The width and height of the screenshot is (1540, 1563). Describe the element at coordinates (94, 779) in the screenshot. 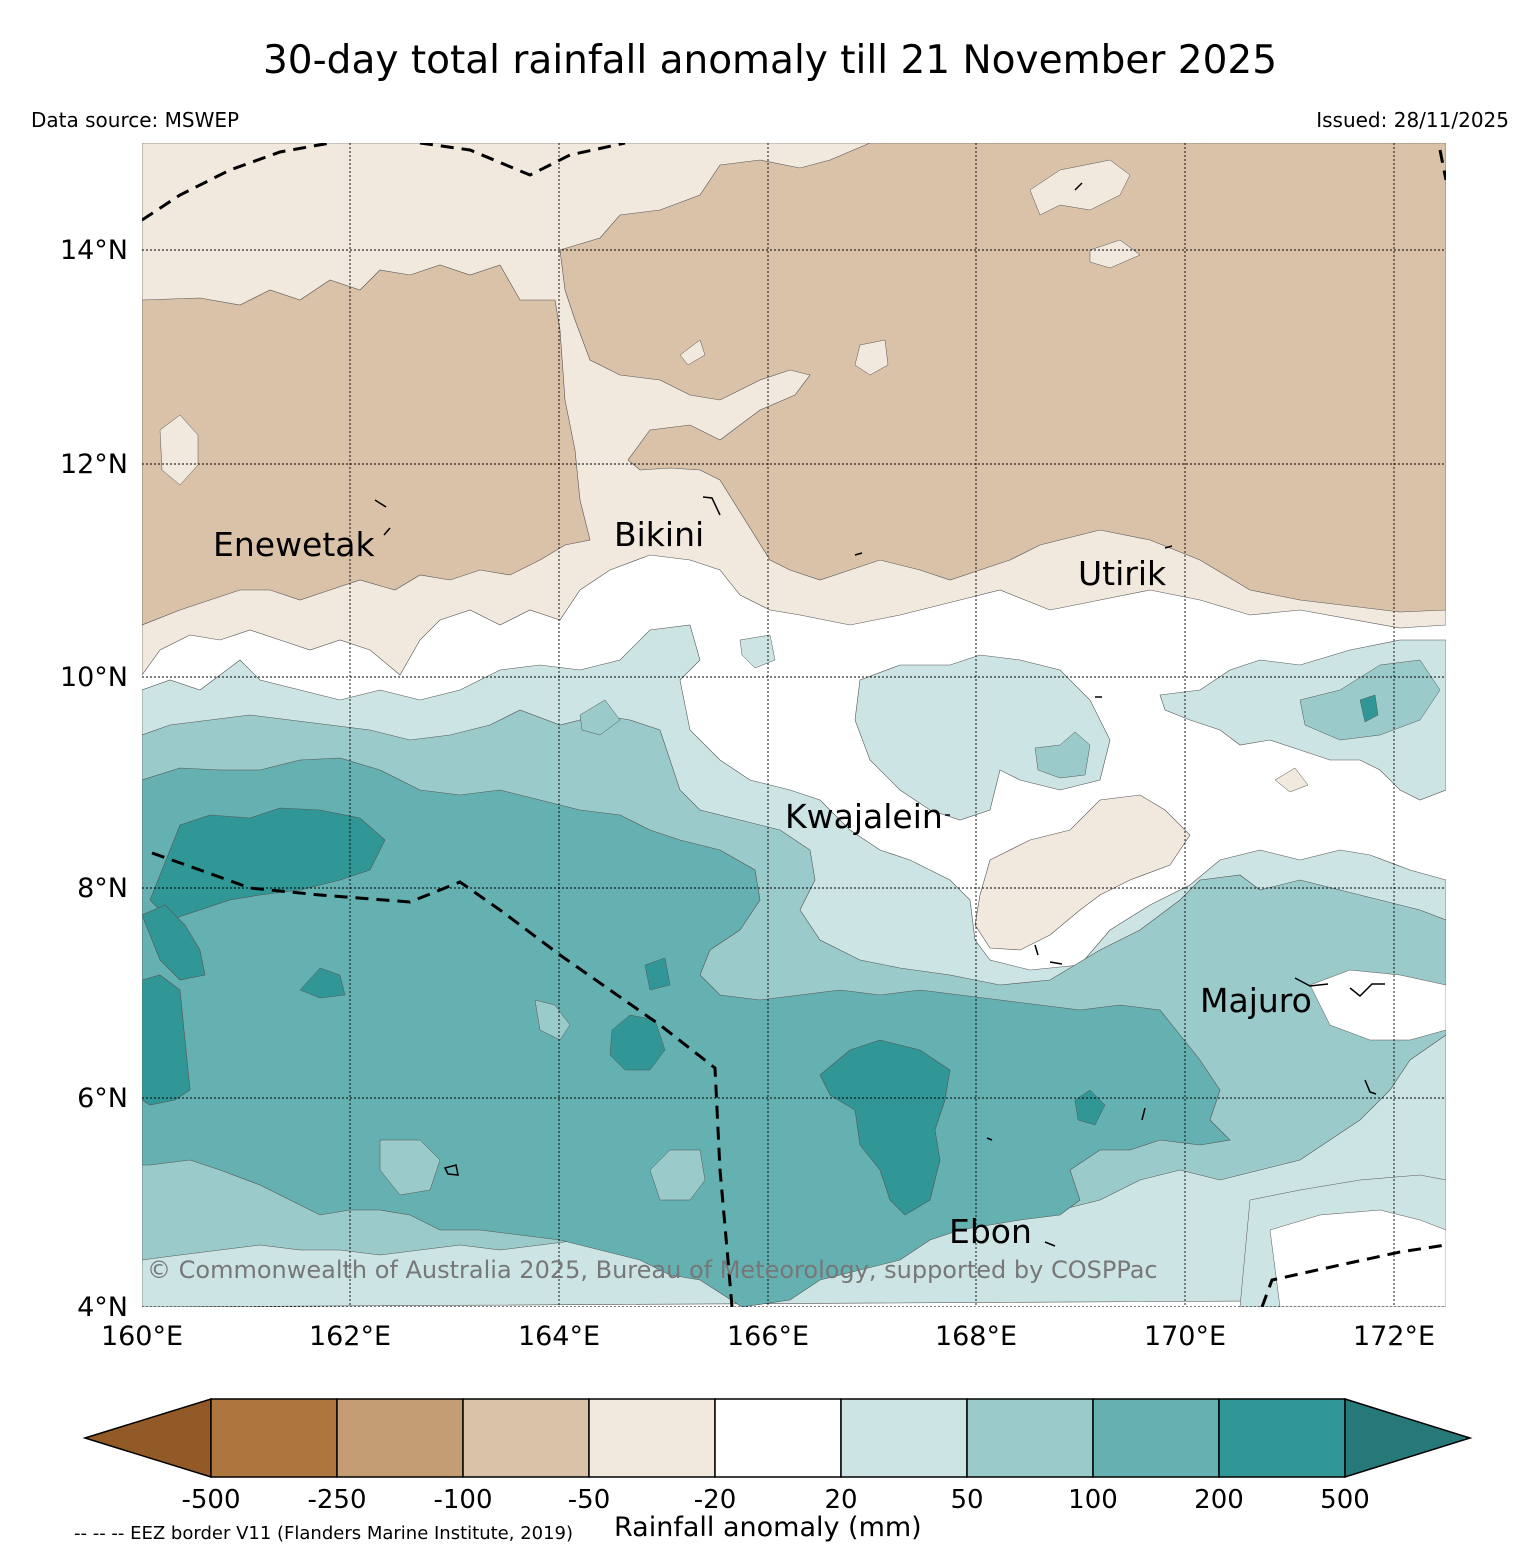

I see `lat-tick-labels: 14°N 12°N 10°N 8°N 6°N 4°N` at that location.